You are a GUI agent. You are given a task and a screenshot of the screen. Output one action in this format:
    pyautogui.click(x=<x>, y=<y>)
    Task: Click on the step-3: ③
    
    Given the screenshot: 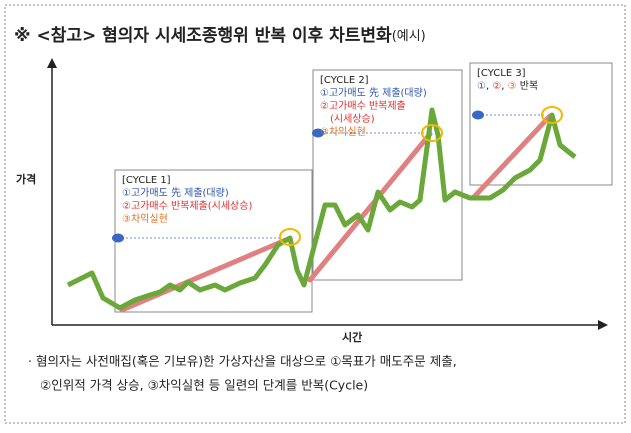 What is the action you would take?
    pyautogui.click(x=512, y=86)
    